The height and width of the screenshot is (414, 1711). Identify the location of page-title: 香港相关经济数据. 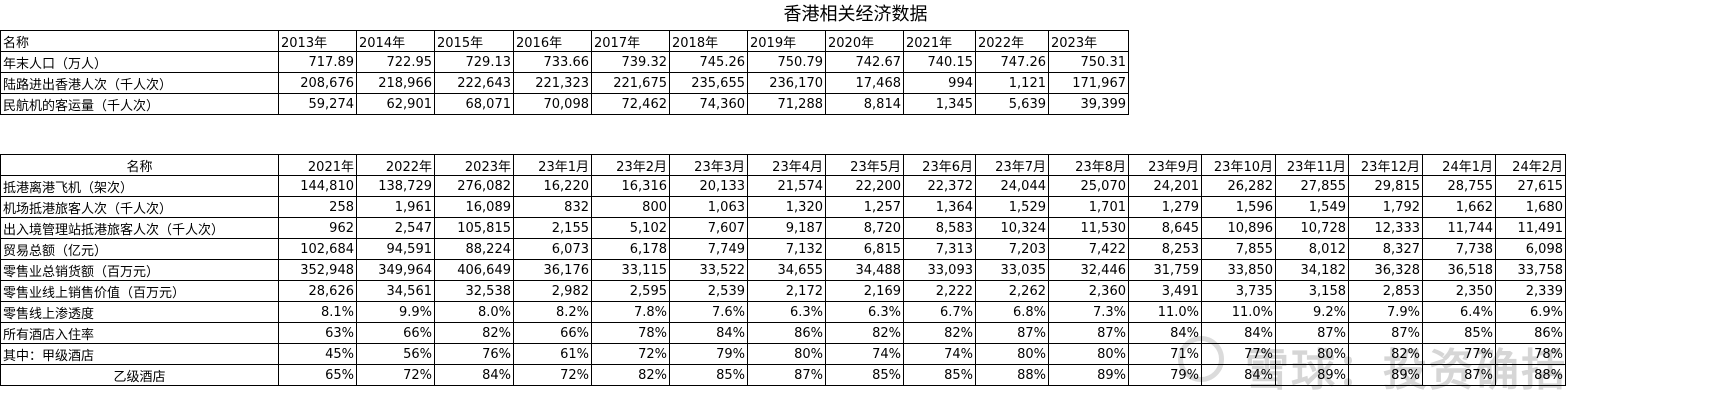
(855, 14).